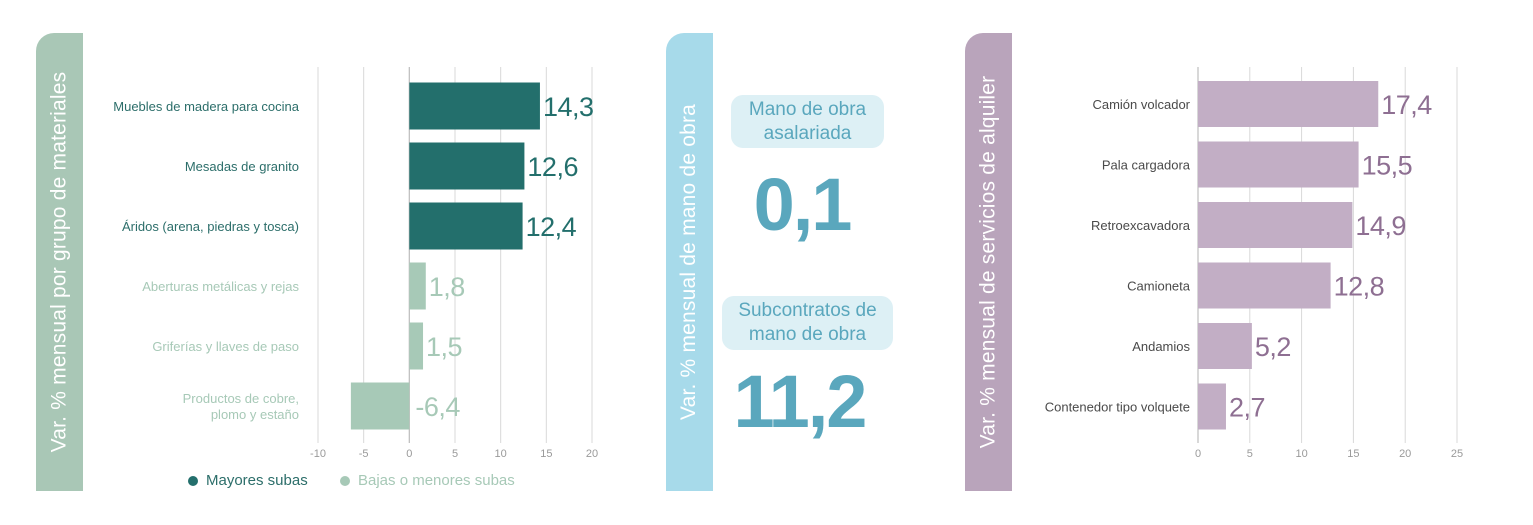 This screenshot has width=1533, height=525. What do you see at coordinates (1387, 166) in the screenshot?
I see `rental-value-label: 15,5` at bounding box center [1387, 166].